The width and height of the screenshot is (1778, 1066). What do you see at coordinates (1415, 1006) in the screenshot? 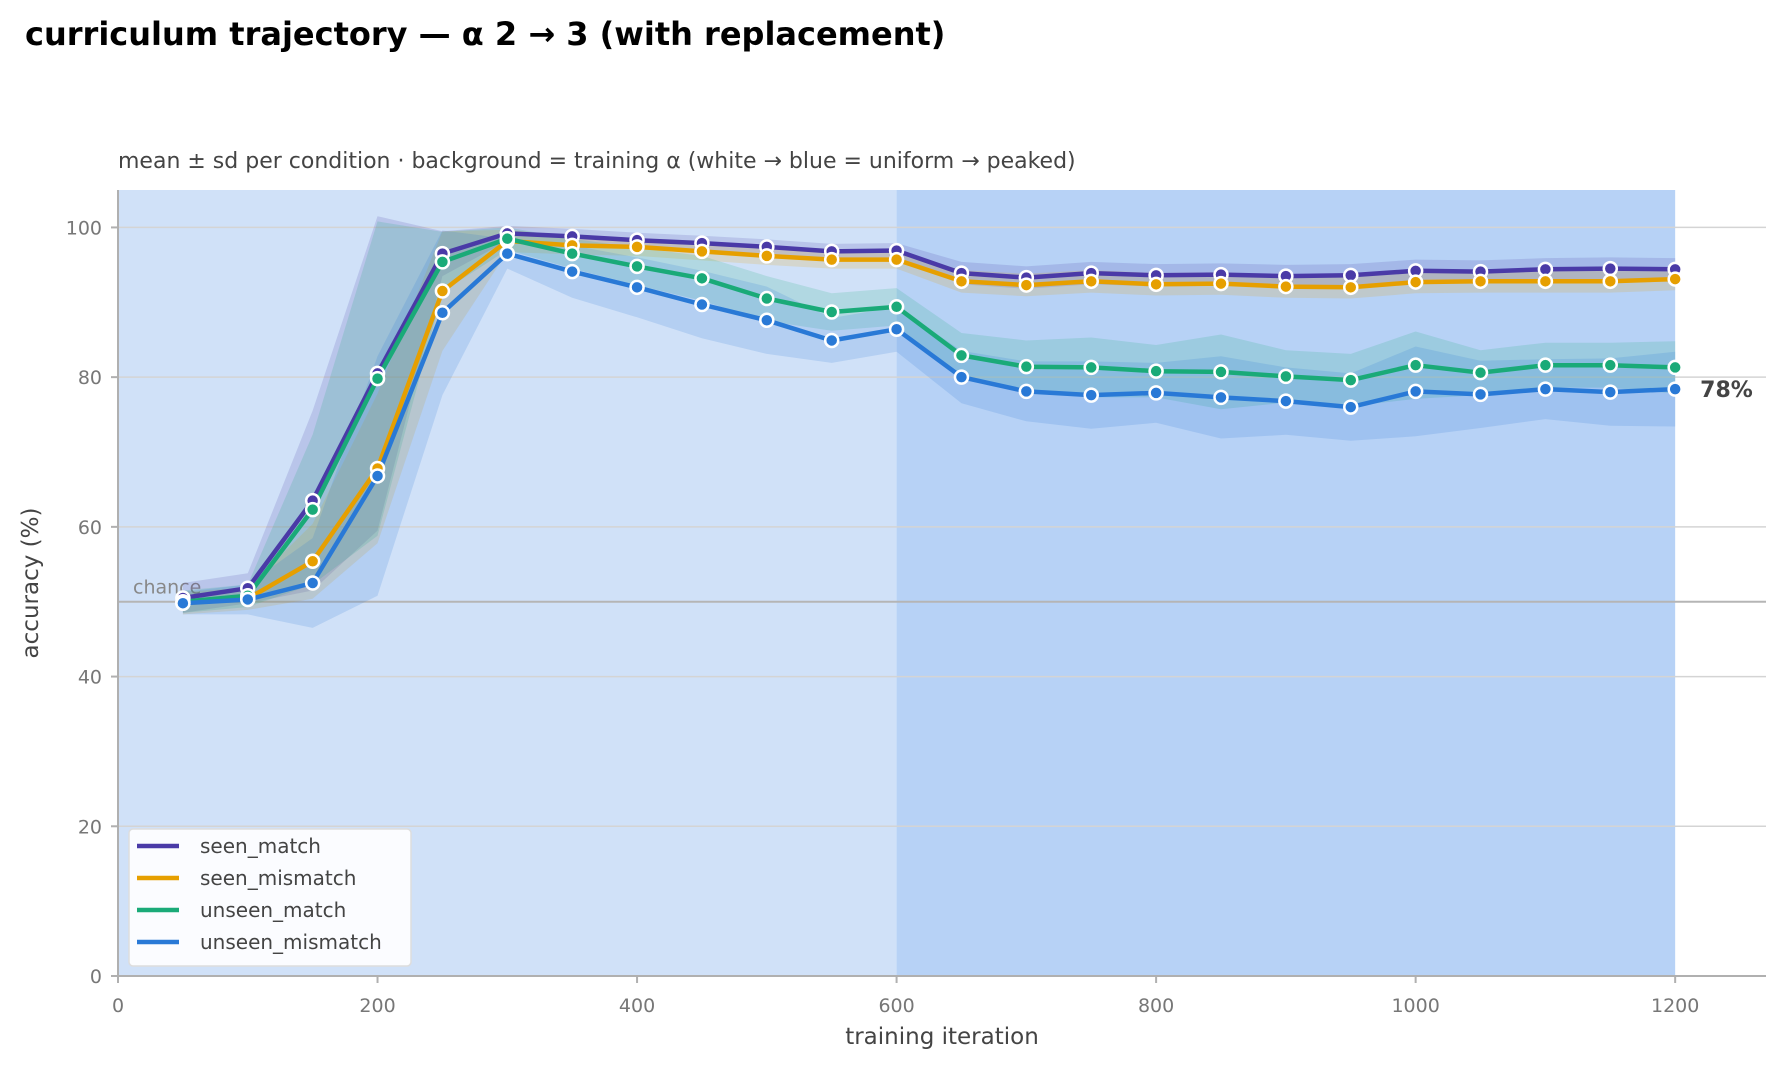
I see `x-tick-label-1000: 1000` at bounding box center [1415, 1006].